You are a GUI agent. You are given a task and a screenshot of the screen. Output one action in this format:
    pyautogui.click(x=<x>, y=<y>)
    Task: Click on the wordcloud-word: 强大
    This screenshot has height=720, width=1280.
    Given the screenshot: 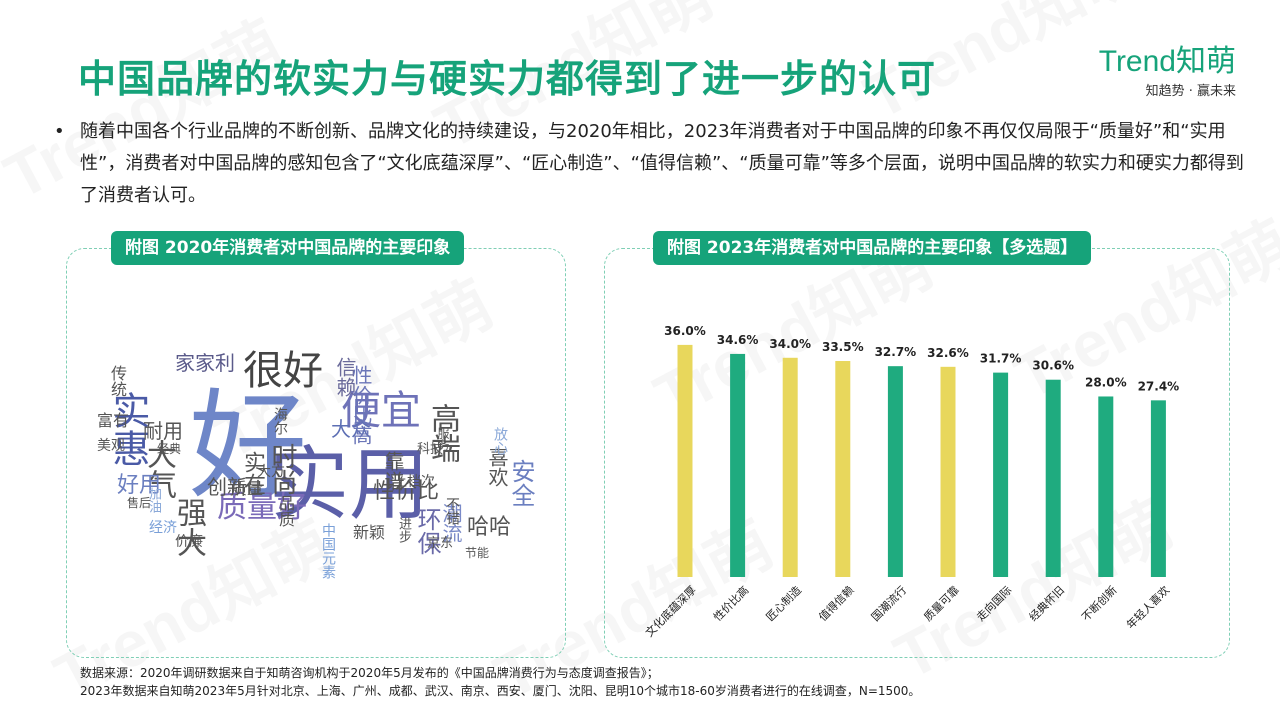 What is the action you would take?
    pyautogui.click(x=188, y=527)
    